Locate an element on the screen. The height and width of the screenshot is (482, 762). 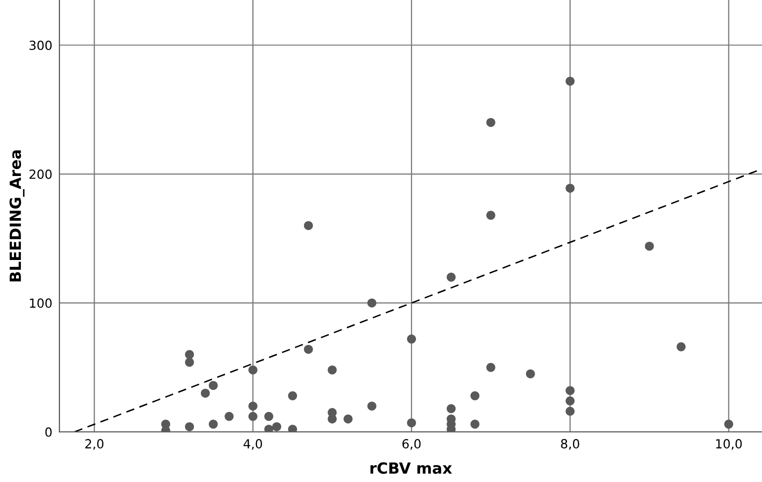
x-axis-title: rCBV max is located at coordinates (411, 468).